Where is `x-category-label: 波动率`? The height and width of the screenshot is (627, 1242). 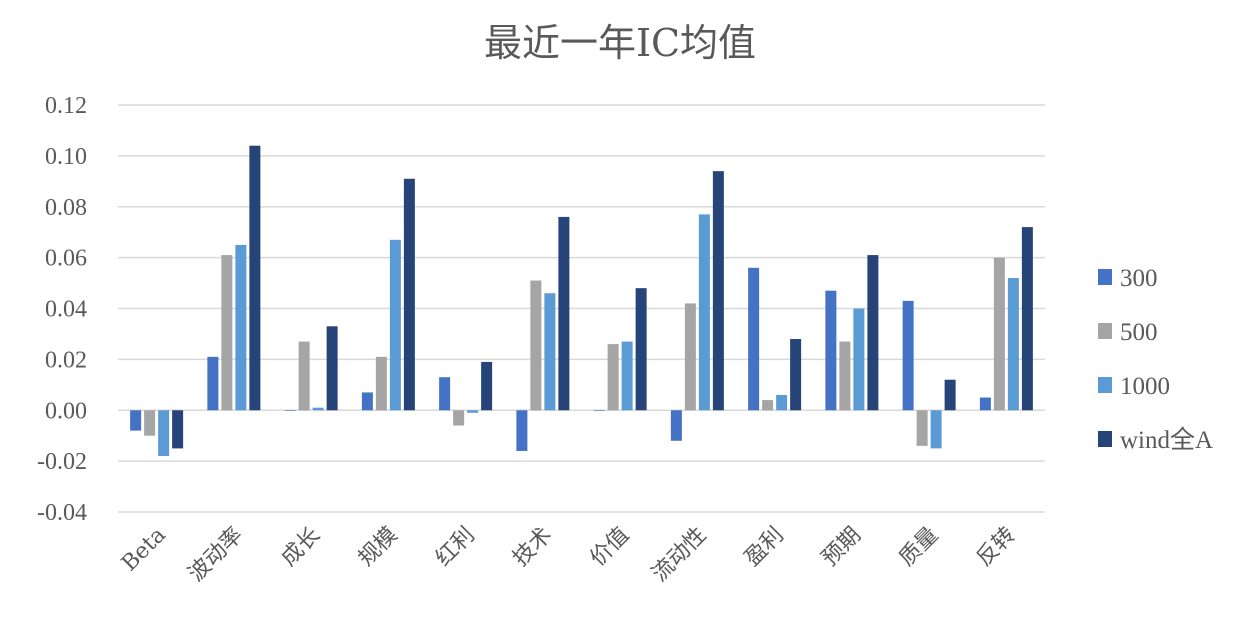
x-category-label: 波动率 is located at coordinates (216, 555).